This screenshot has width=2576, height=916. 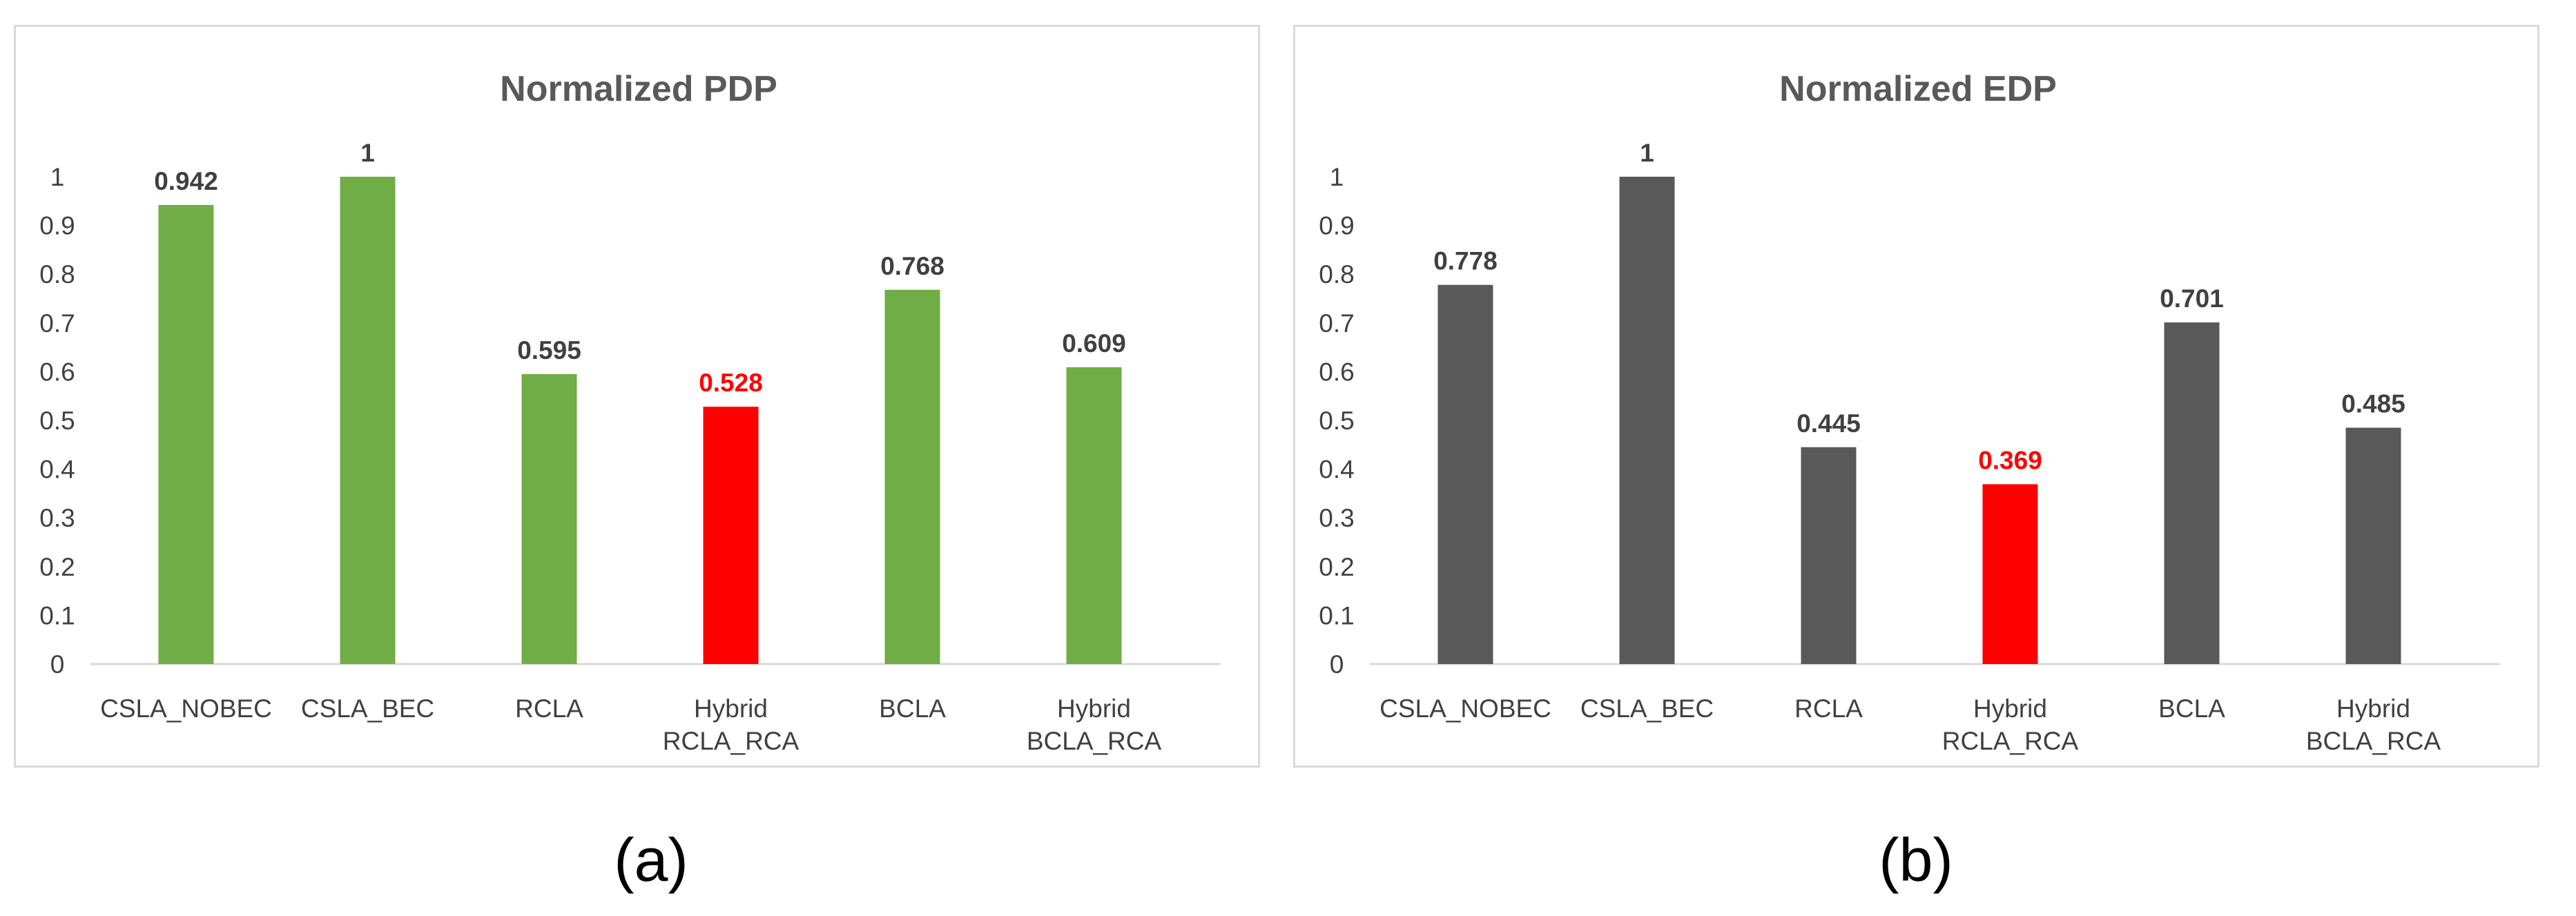 I want to click on data-label: 0.369, so click(x=2010, y=460).